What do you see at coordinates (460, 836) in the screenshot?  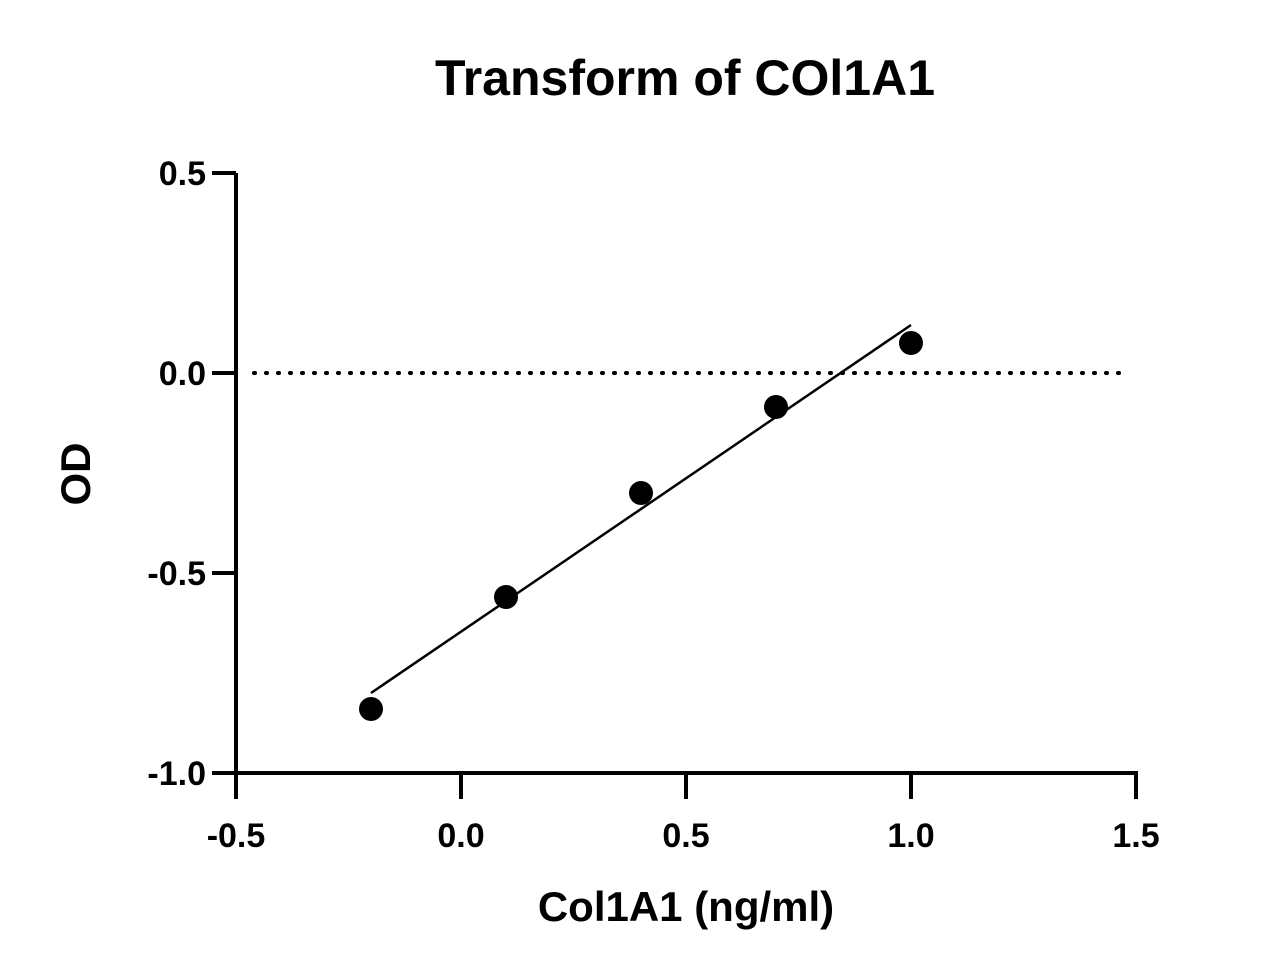 I see `x-tick-label: 0.0` at bounding box center [460, 836].